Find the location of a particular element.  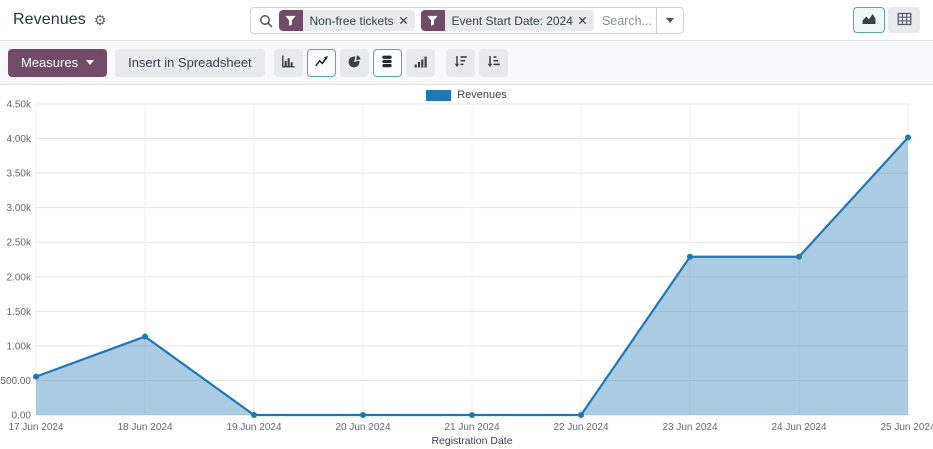

chart-controls is located at coordinates (390, 62).